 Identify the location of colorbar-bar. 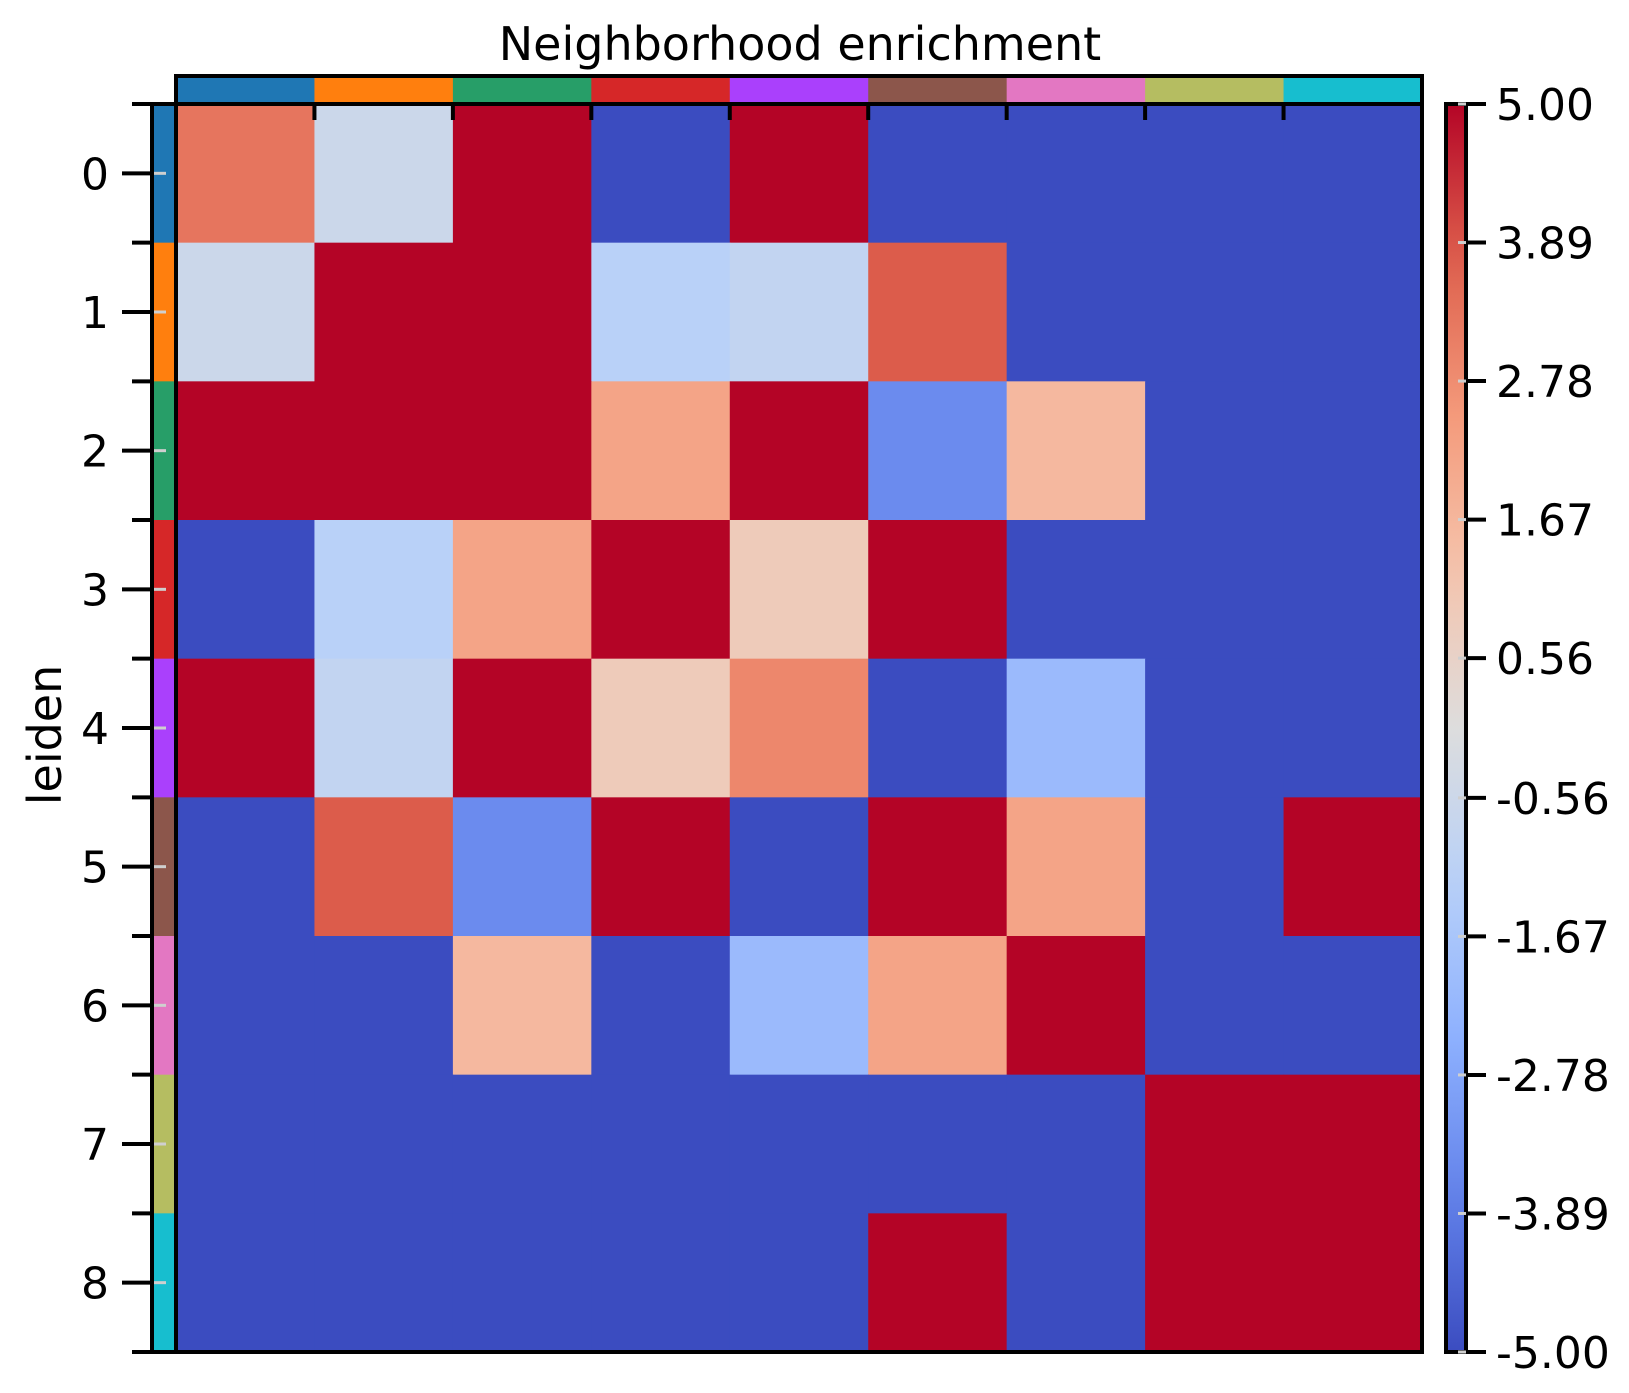
(1456, 728).